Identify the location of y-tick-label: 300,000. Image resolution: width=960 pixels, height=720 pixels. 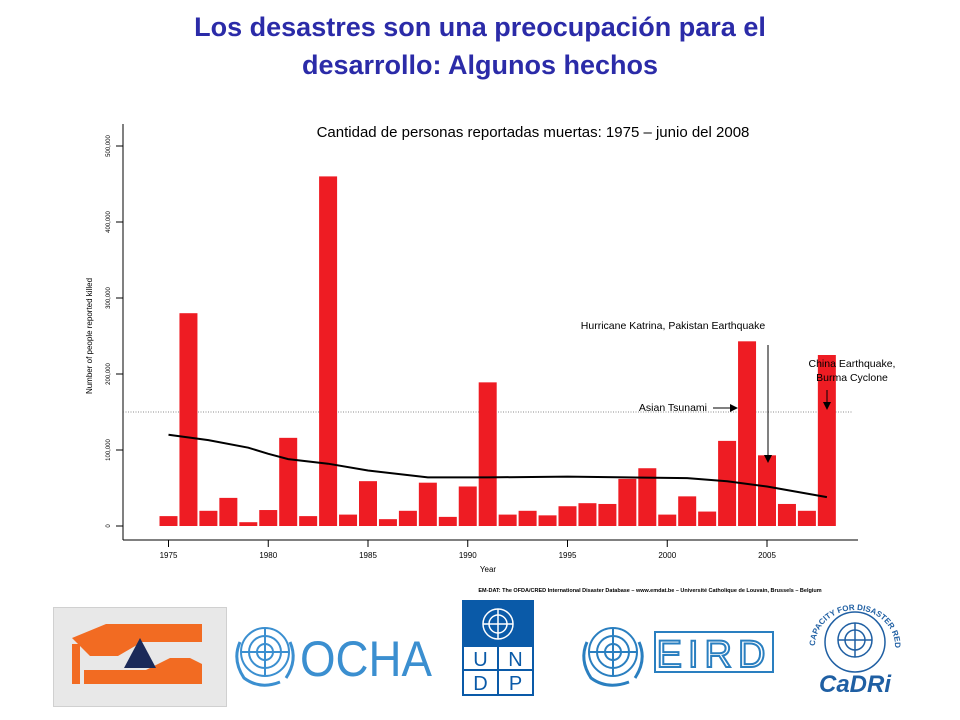
(109, 298).